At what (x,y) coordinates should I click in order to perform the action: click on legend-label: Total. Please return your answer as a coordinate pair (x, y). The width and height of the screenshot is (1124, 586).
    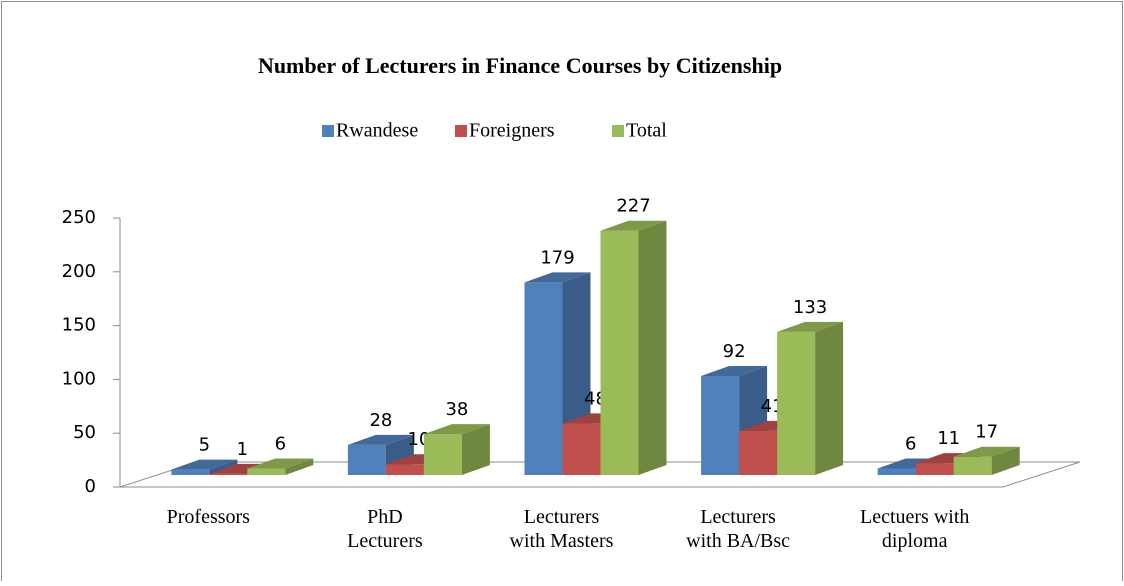
    Looking at the image, I should click on (646, 131).